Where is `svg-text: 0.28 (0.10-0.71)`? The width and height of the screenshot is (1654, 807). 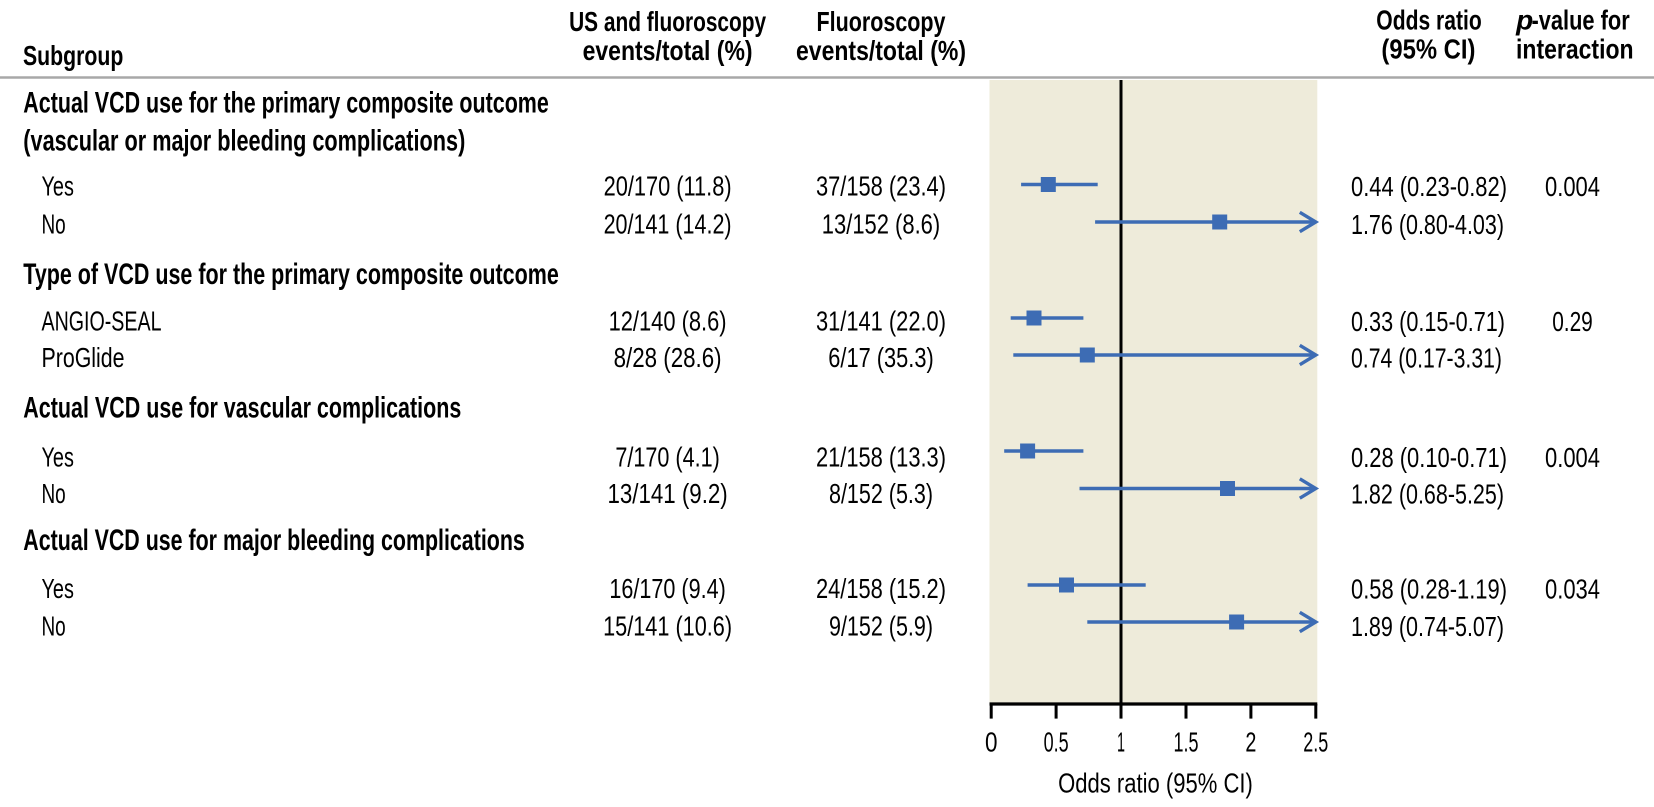
svg-text: 0.28 (0.10-0.71) is located at coordinates (1429, 457).